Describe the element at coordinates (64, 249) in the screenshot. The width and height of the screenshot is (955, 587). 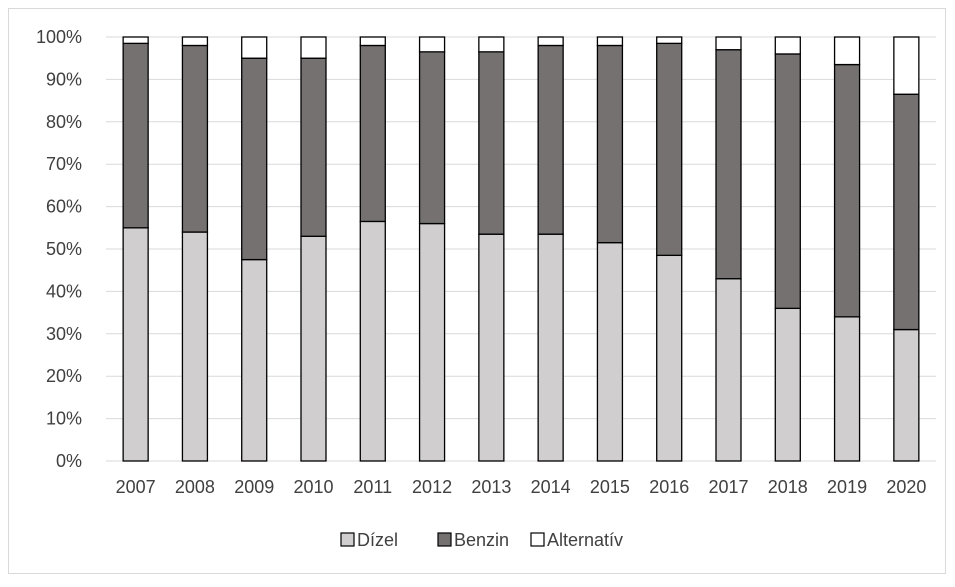
I see `y-tick-label: 50%` at that location.